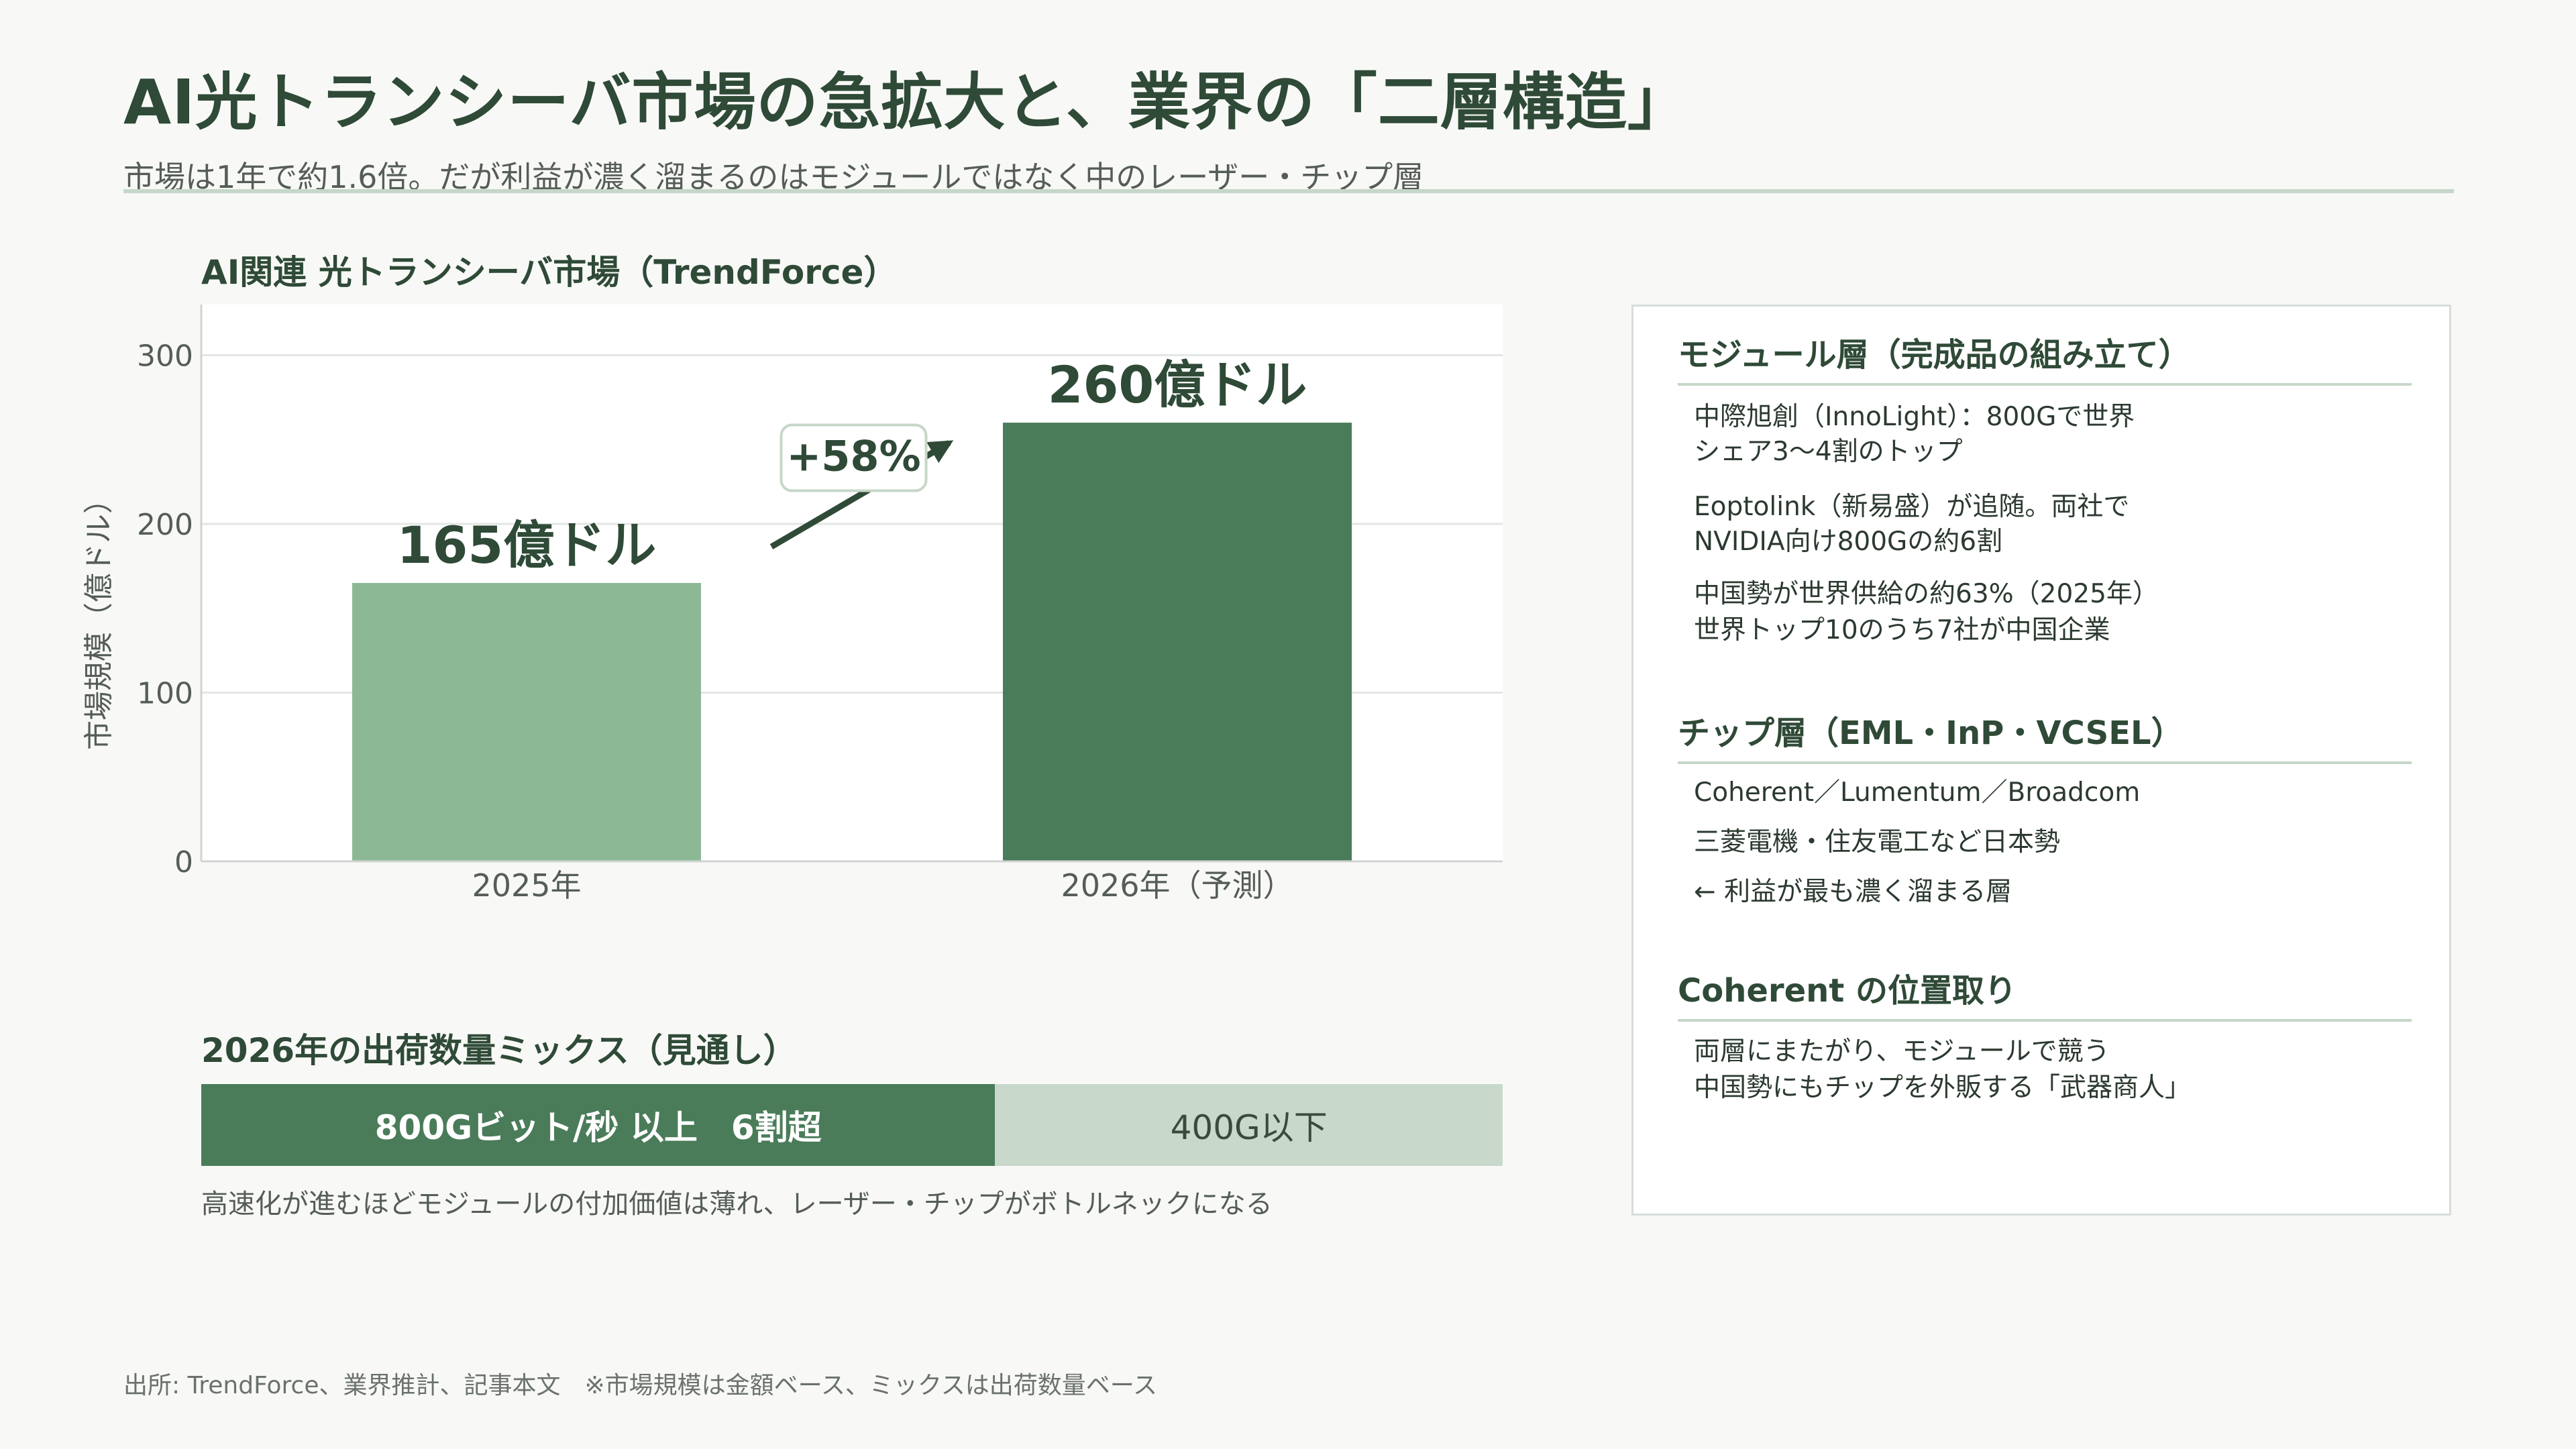 The height and width of the screenshot is (1449, 2576). What do you see at coordinates (1828, 452) in the screenshot?
I see `module-line: シェア3〜4割のトップ` at bounding box center [1828, 452].